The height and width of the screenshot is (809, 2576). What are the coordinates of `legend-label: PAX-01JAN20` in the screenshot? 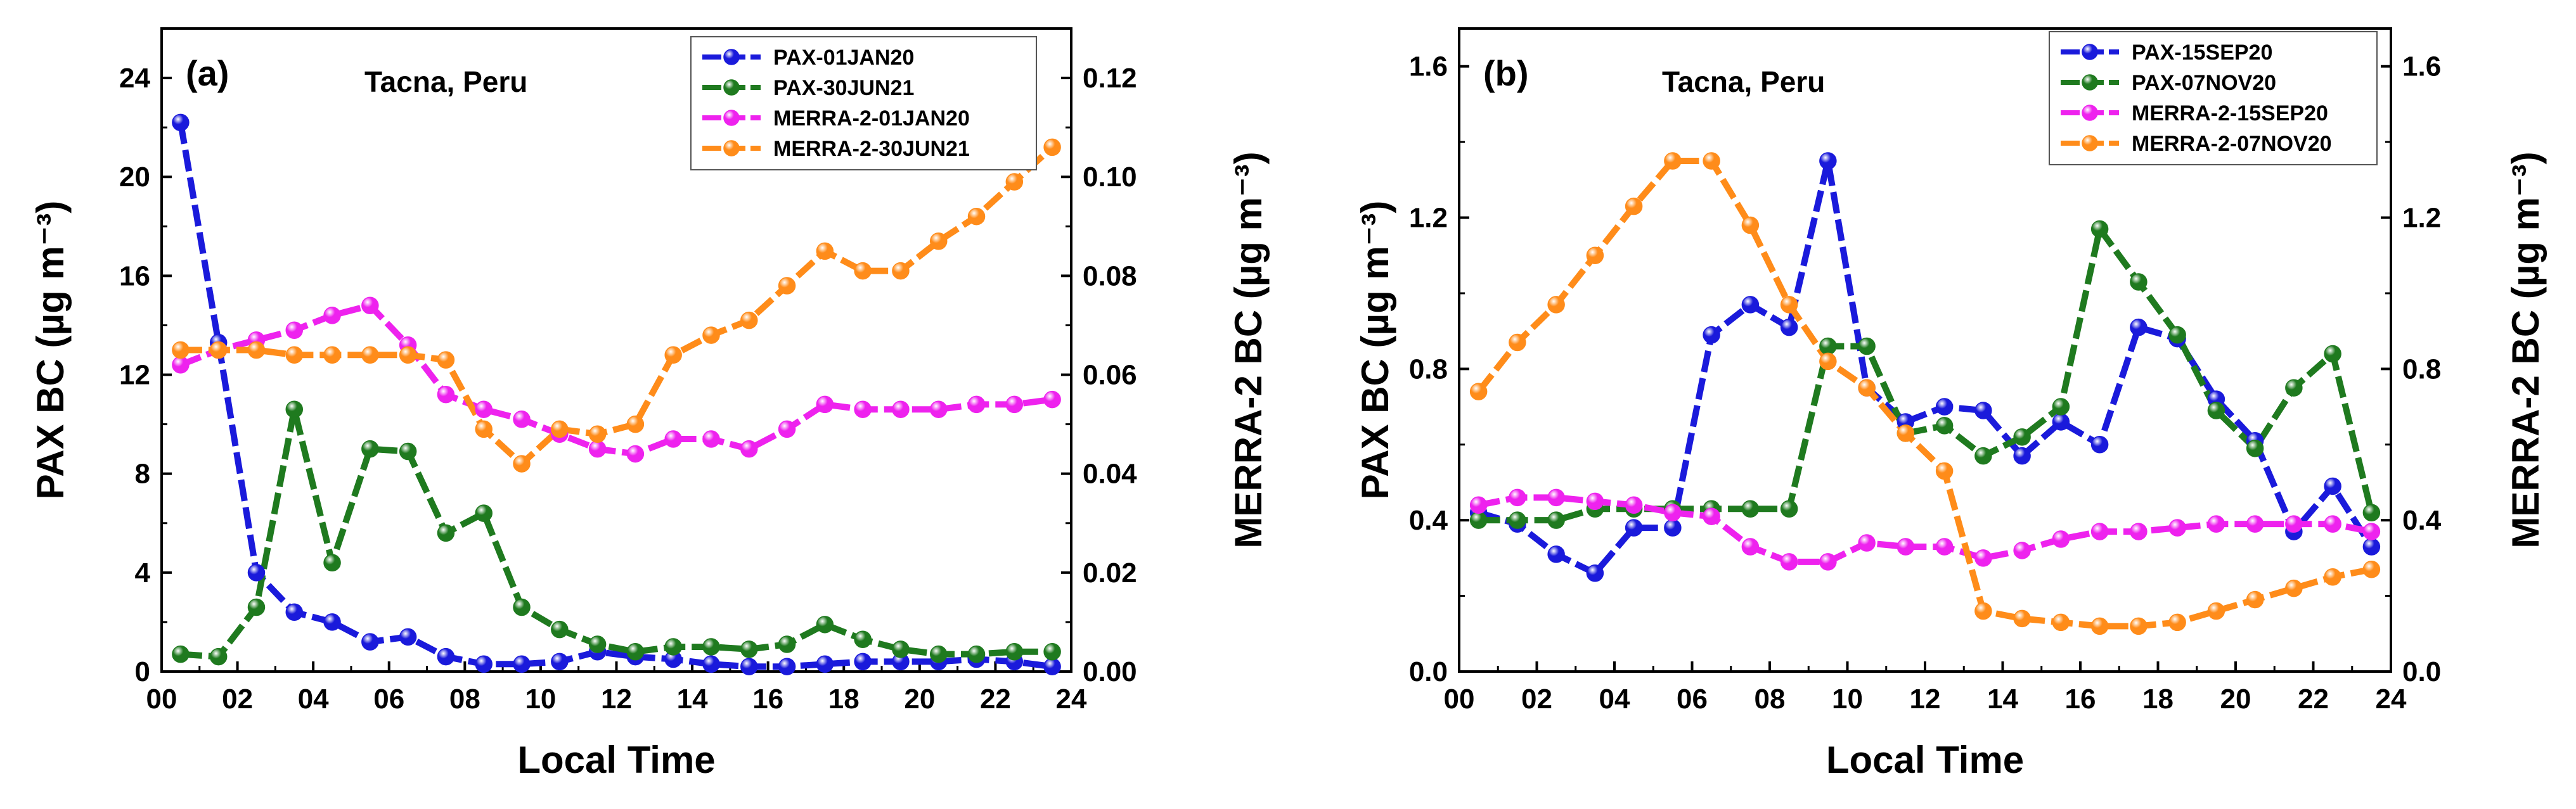 It's located at (844, 58).